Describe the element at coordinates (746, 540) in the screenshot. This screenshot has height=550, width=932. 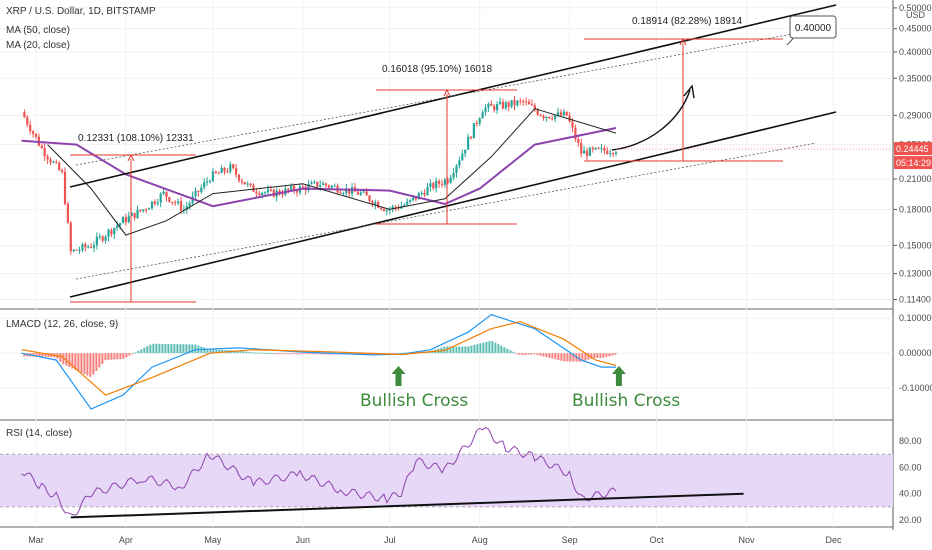
I see `time-tick-label: Nov` at that location.